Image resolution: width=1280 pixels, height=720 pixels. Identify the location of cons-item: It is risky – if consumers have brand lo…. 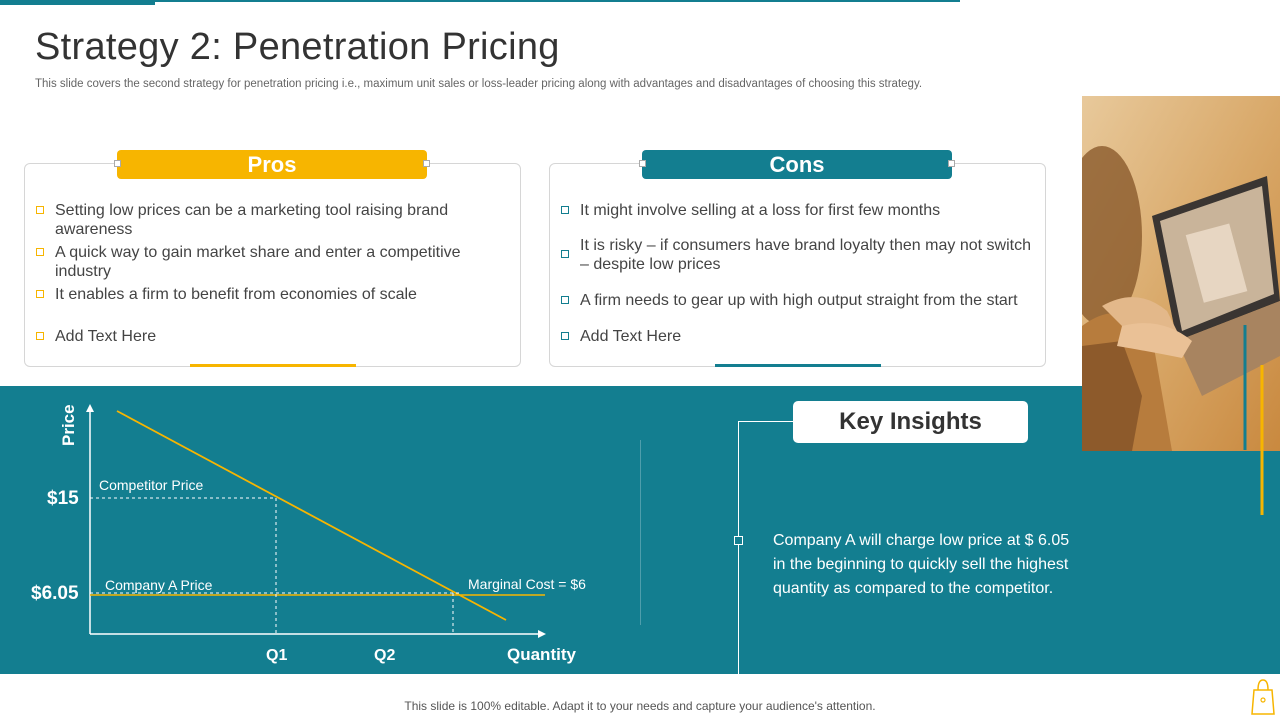
(796, 255).